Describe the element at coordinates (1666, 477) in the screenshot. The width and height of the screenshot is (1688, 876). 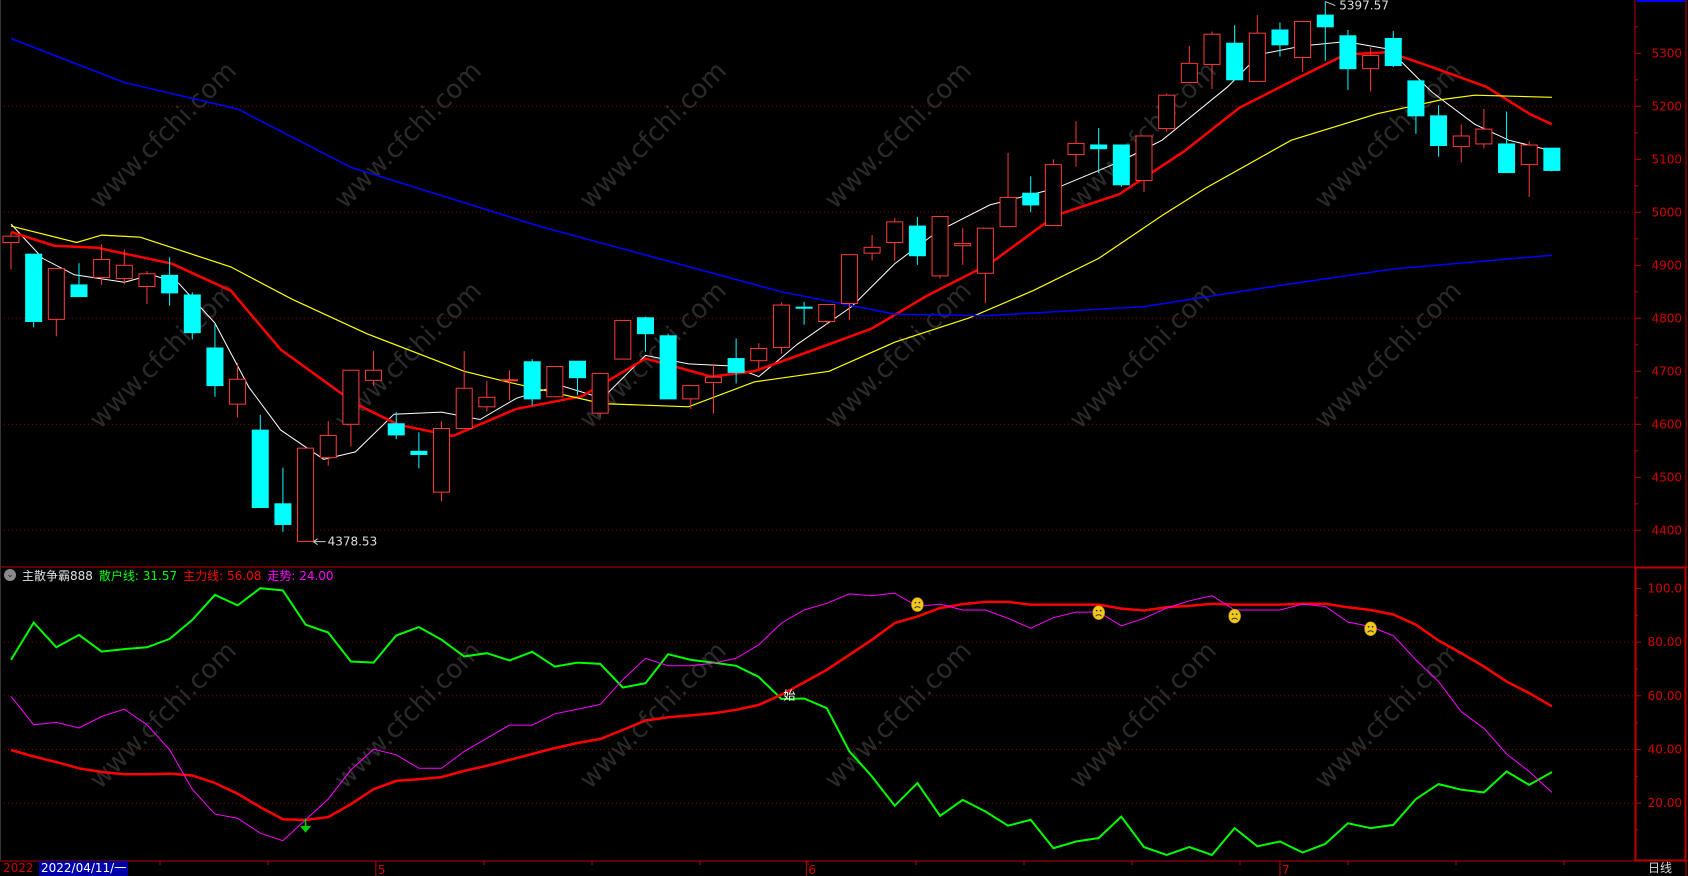
I see `price-tick-label: 4500` at that location.